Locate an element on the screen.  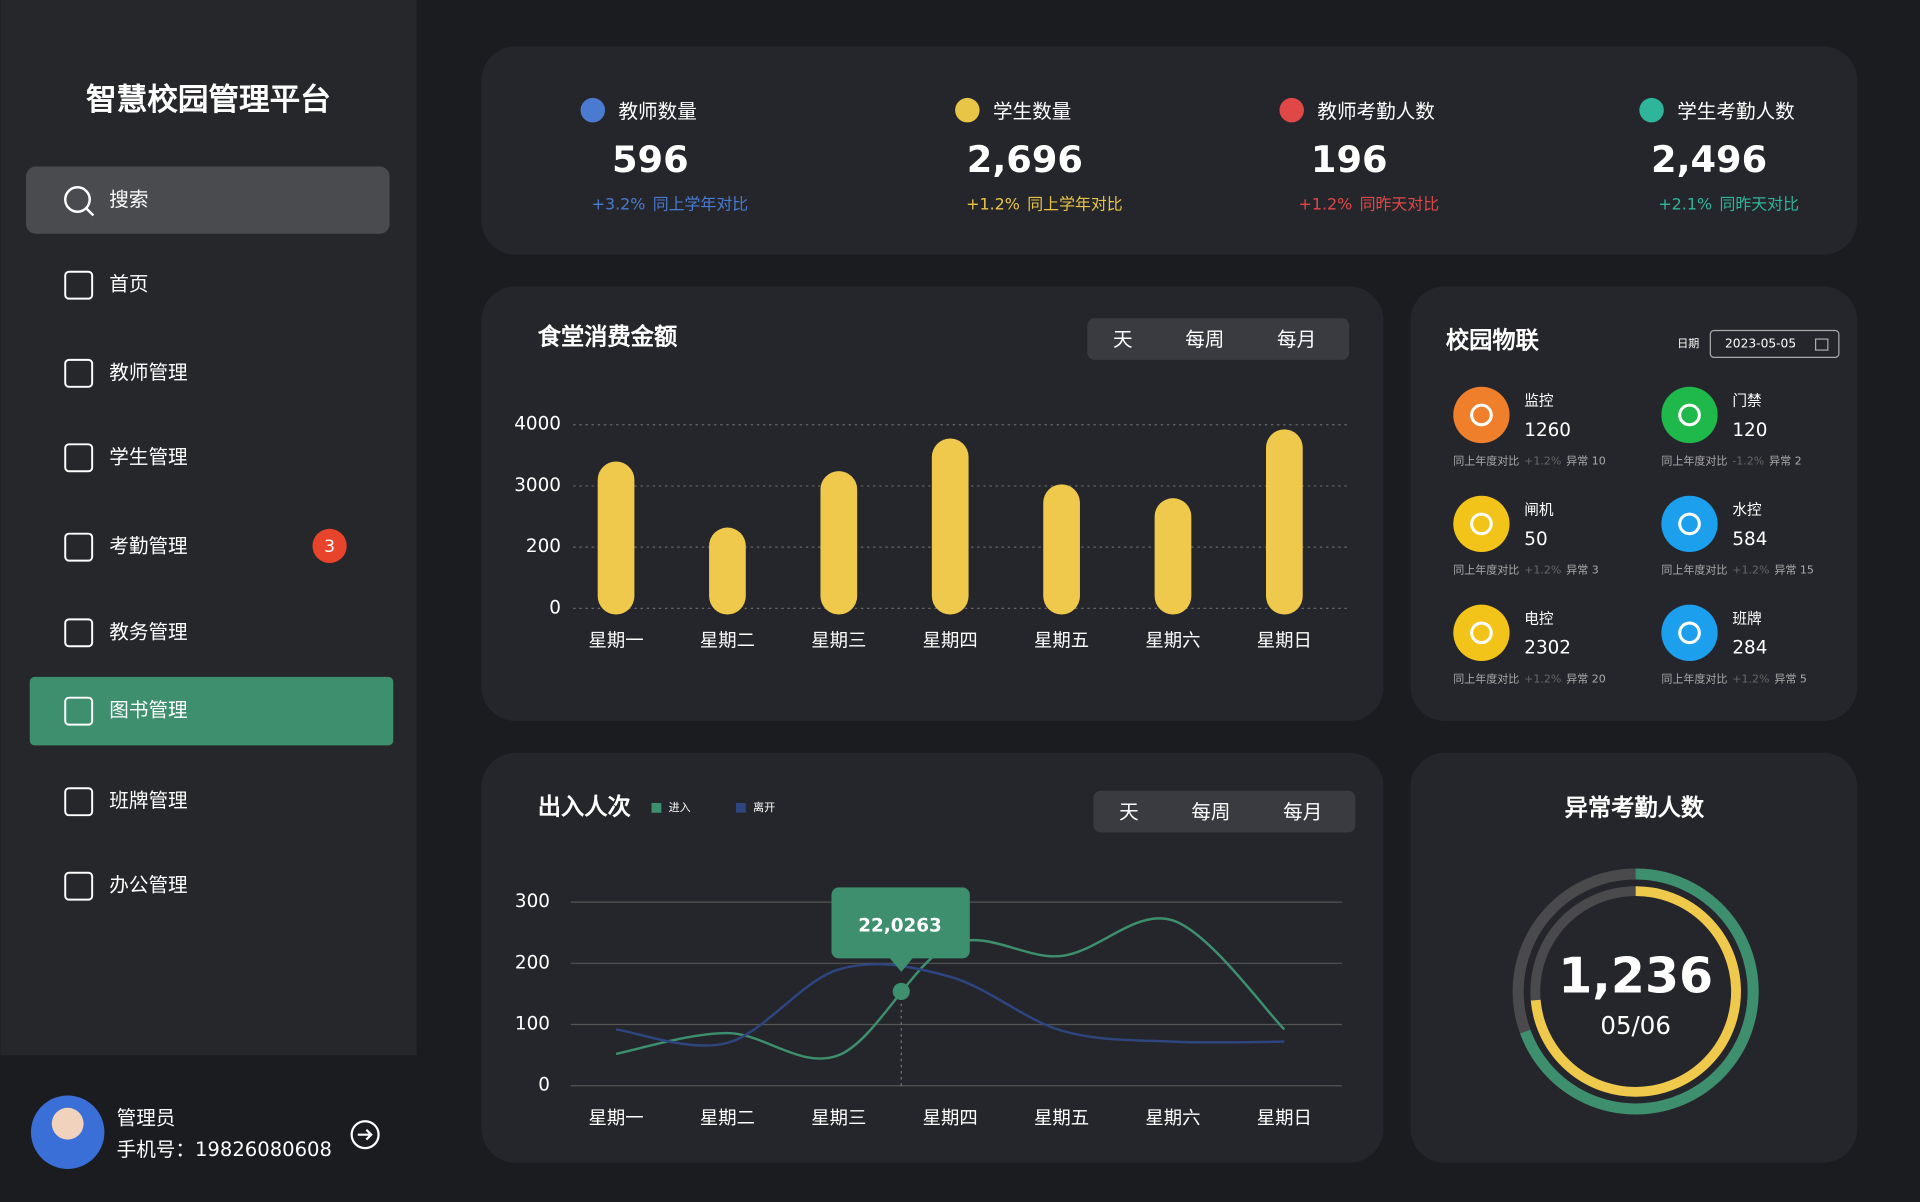
stat-change: +2.1% 同昨天对比 is located at coordinates (1728, 203).